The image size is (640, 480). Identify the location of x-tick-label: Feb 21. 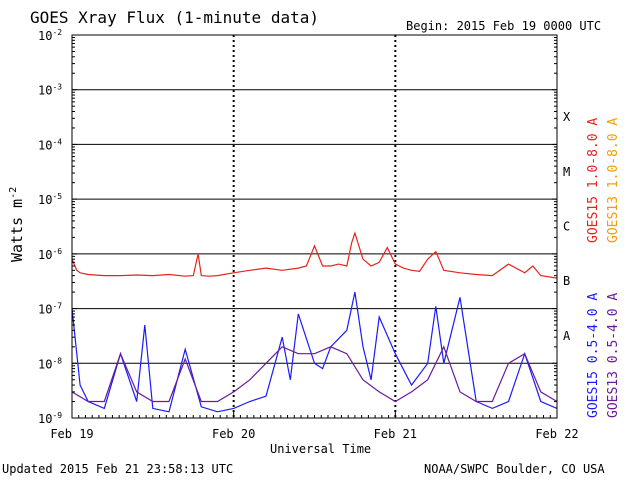
(395, 434).